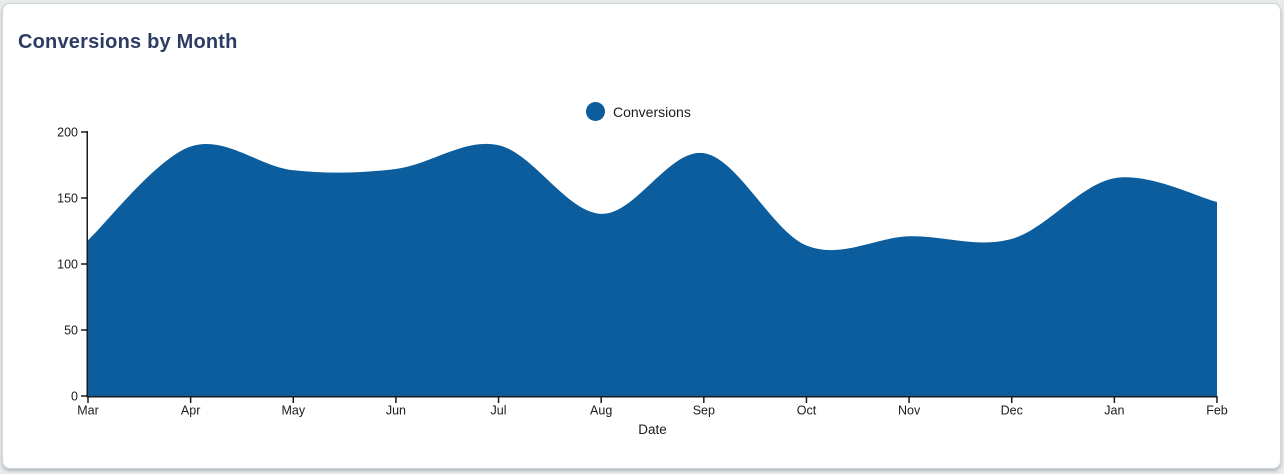  What do you see at coordinates (601, 411) in the screenshot?
I see `x-axis-tick-label: Aug` at bounding box center [601, 411].